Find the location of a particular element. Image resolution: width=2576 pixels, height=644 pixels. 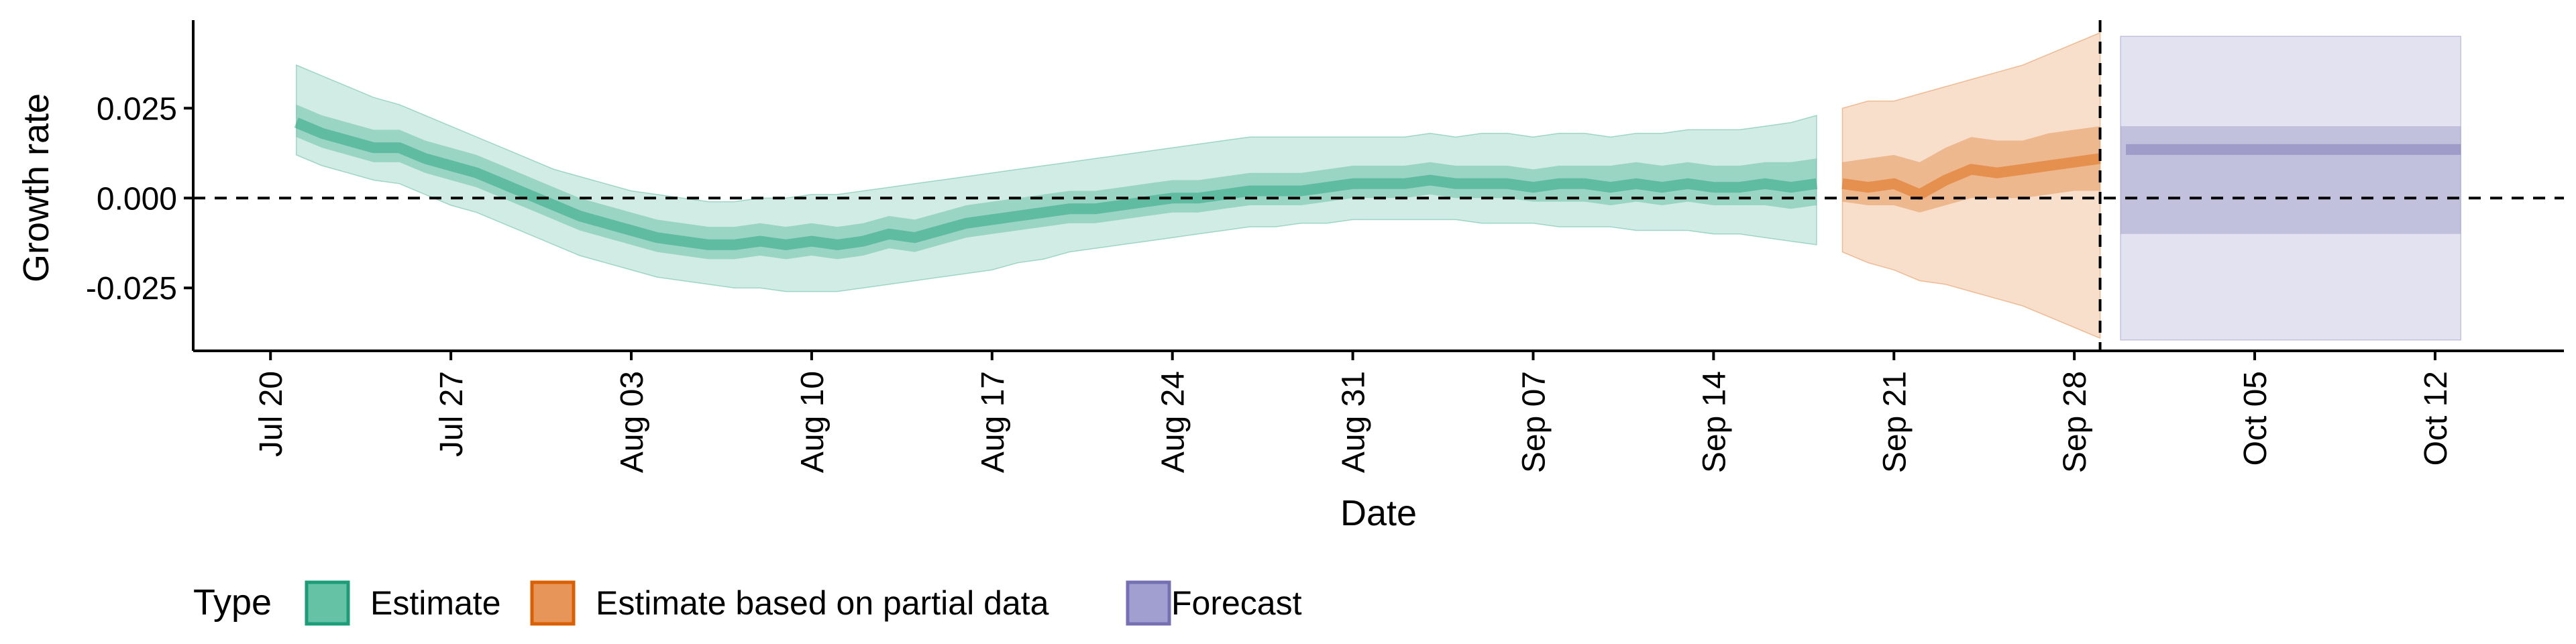

x-tick-label: Aug 31 is located at coordinates (1354, 422).